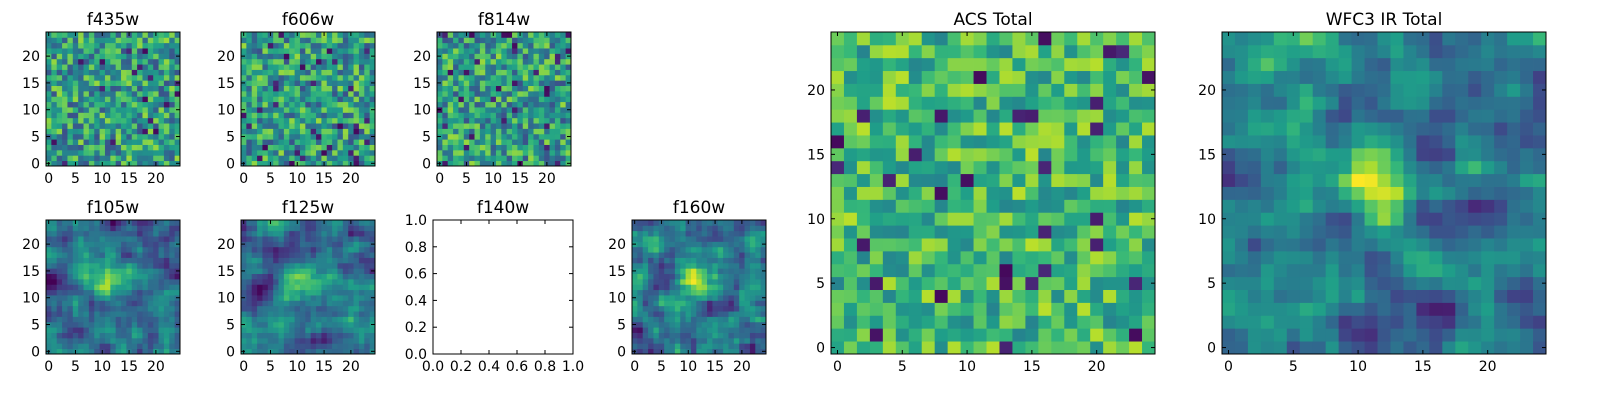 The width and height of the screenshot is (1600, 400). I want to click on y-tick-label: 0.2, so click(416, 328).